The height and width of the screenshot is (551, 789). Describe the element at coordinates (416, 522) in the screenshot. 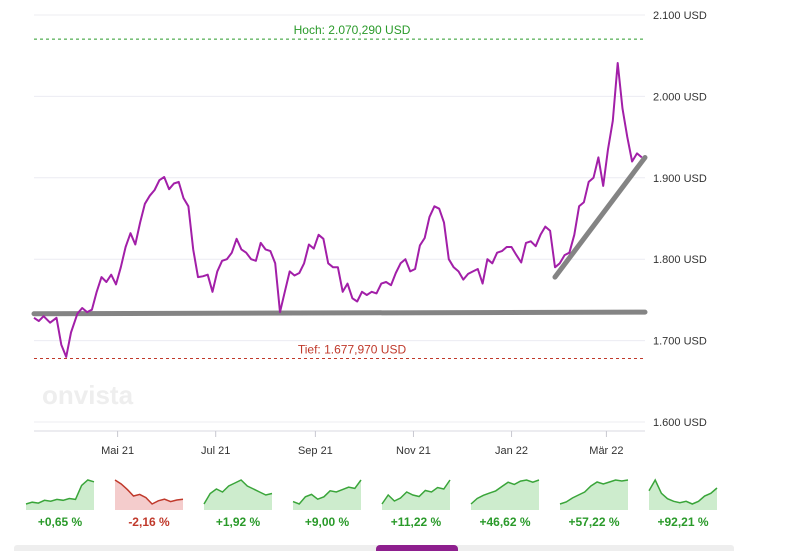

I see `period-change-label: +11,22 %` at that location.